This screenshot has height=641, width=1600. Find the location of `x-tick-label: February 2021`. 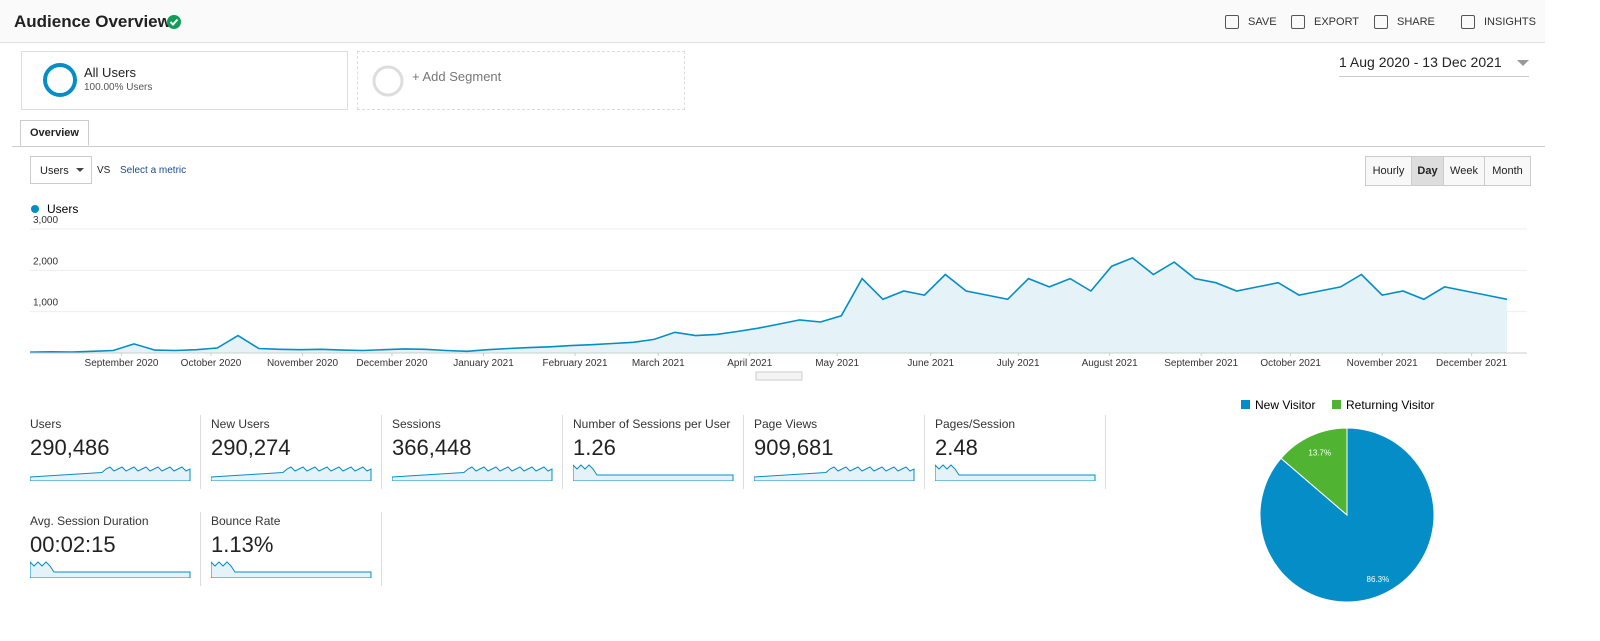

x-tick-label: February 2021 is located at coordinates (575, 363).